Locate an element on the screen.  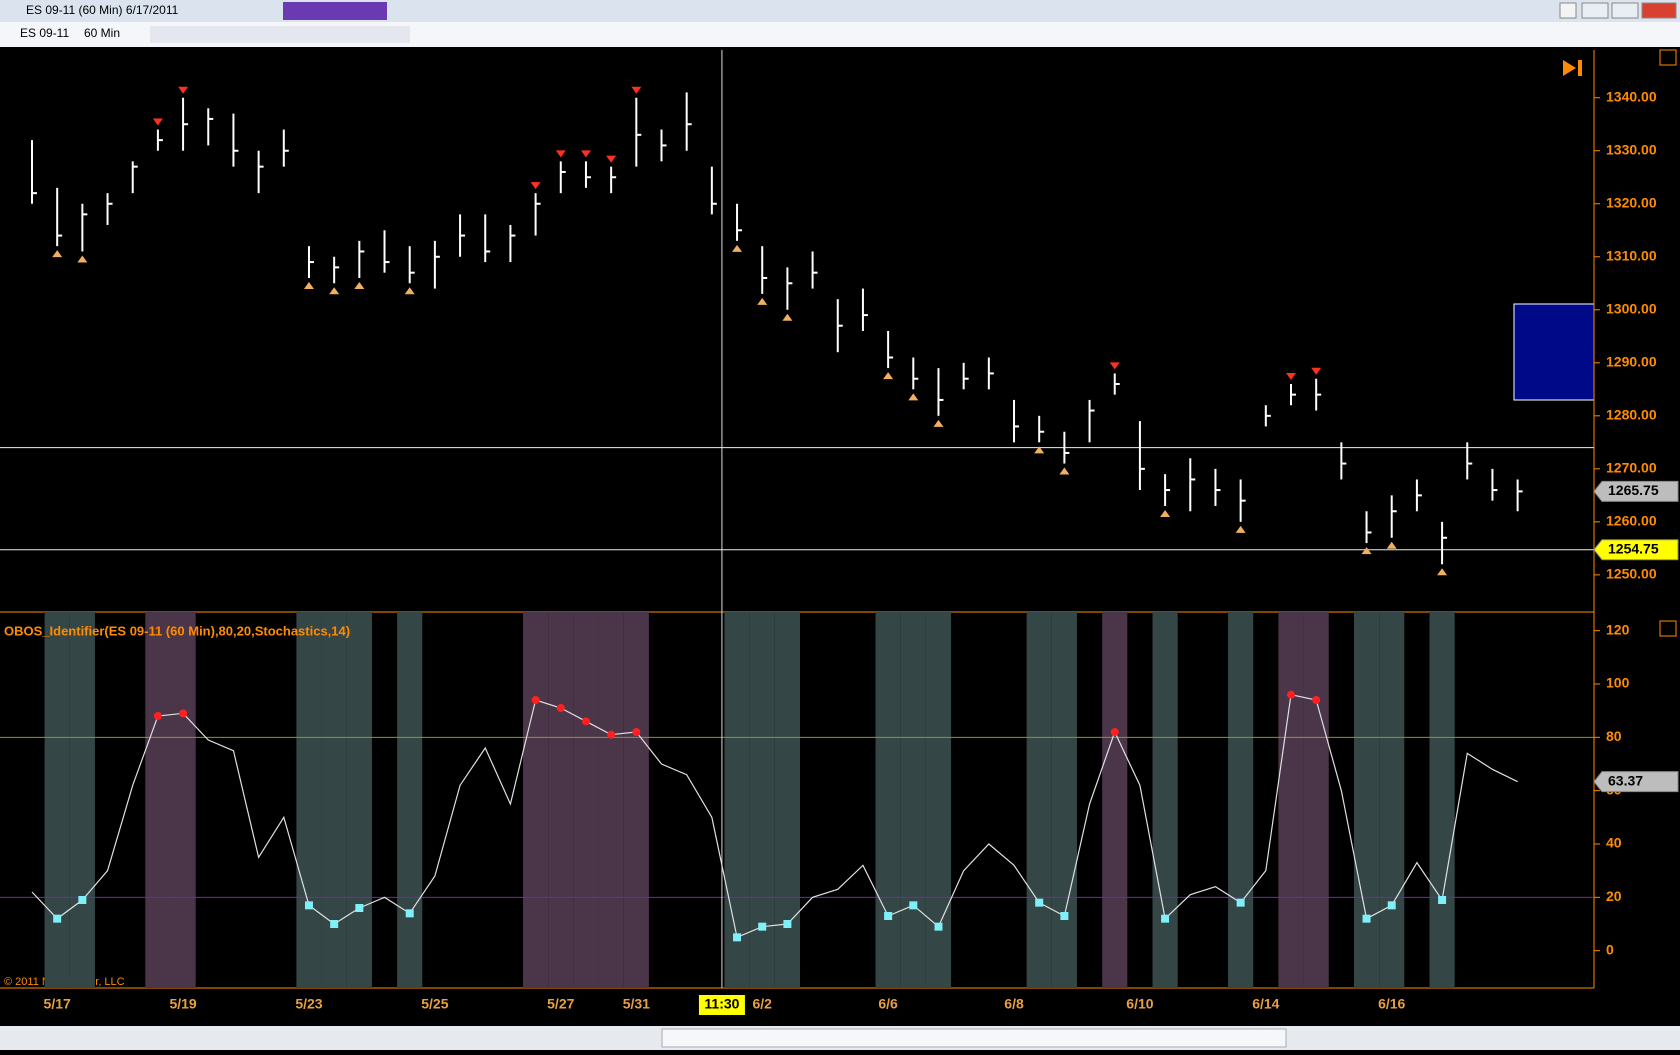
x-tick-label: 6/8 is located at coordinates (1014, 1004).